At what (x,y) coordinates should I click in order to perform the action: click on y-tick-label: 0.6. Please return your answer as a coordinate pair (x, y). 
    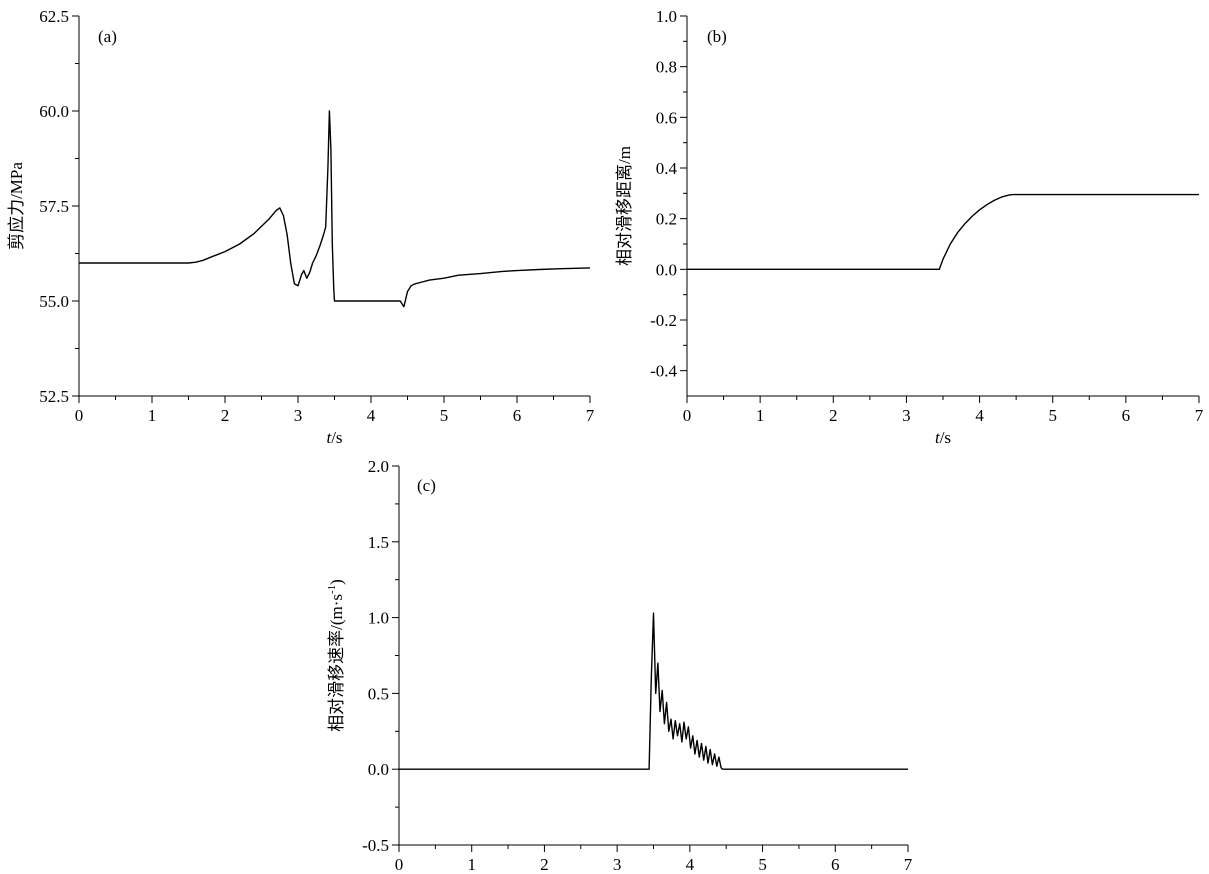
    Looking at the image, I should click on (666, 117).